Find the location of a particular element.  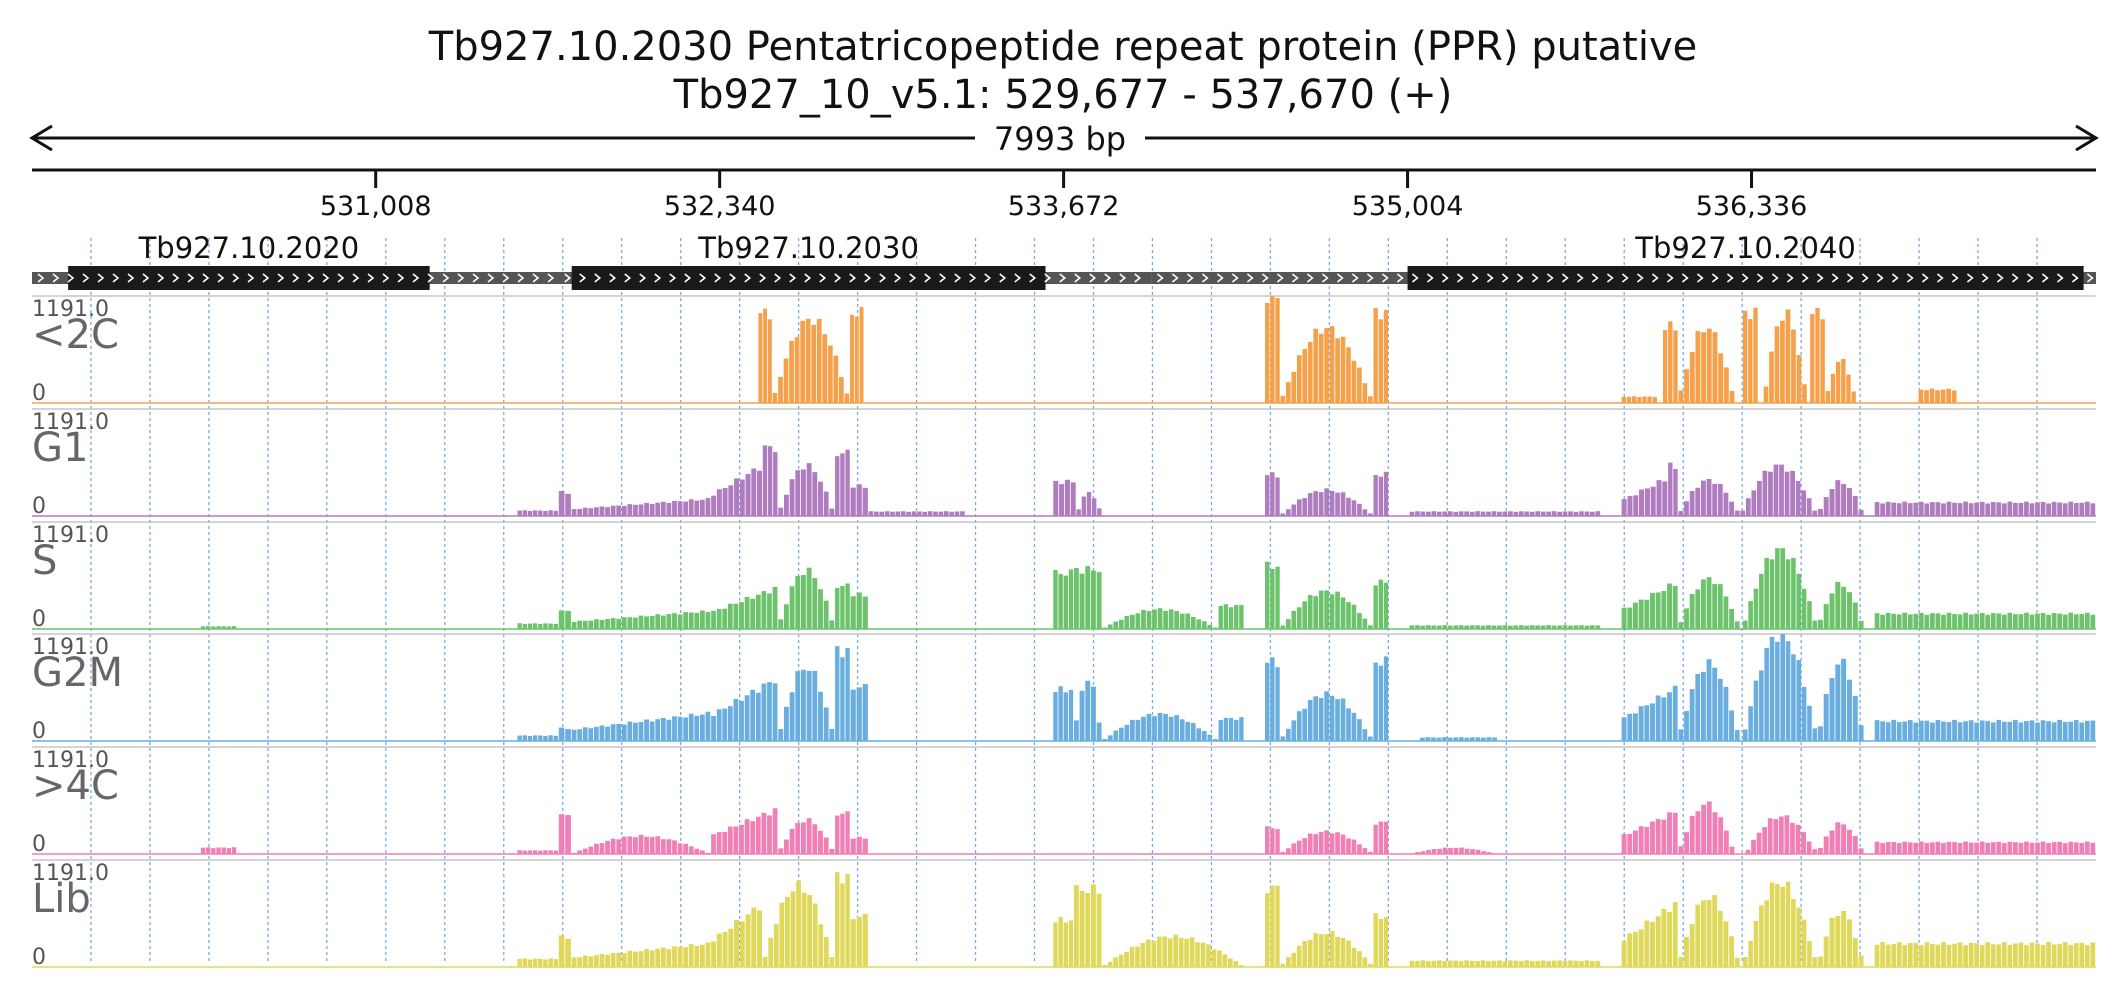

figure-title-line2: Tb927_10_v5.1: 529,677 - 537,670 (+) is located at coordinates (1063, 95).